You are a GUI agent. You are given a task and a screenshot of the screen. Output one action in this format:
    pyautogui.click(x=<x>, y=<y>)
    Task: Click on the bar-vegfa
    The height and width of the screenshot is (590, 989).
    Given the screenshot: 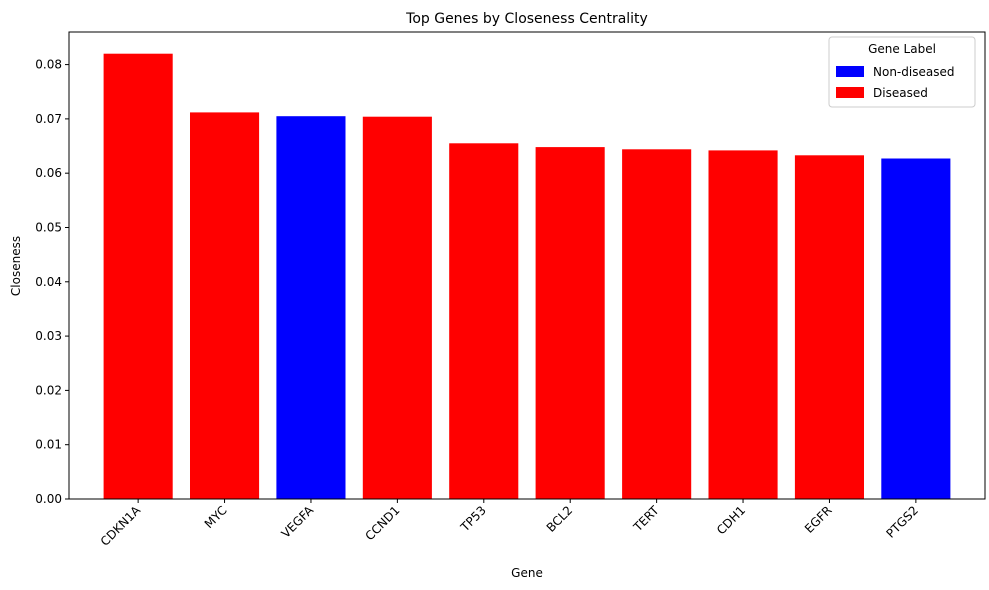 What is the action you would take?
    pyautogui.click(x=311, y=307)
    